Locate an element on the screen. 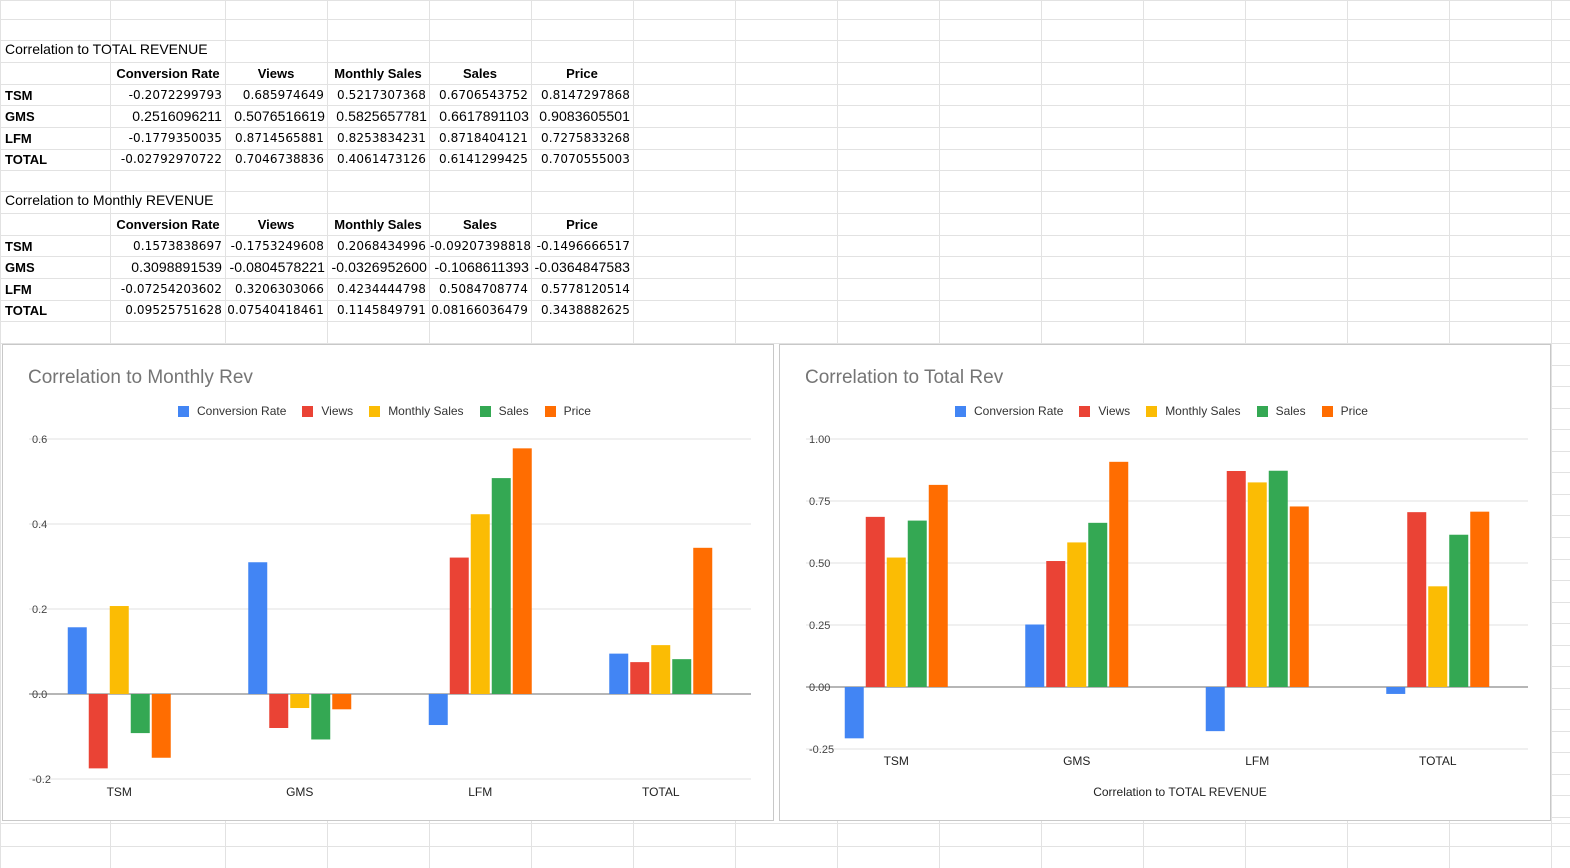 This screenshot has width=1570, height=868. table-cell: 0.8253834231 is located at coordinates (381, 138).